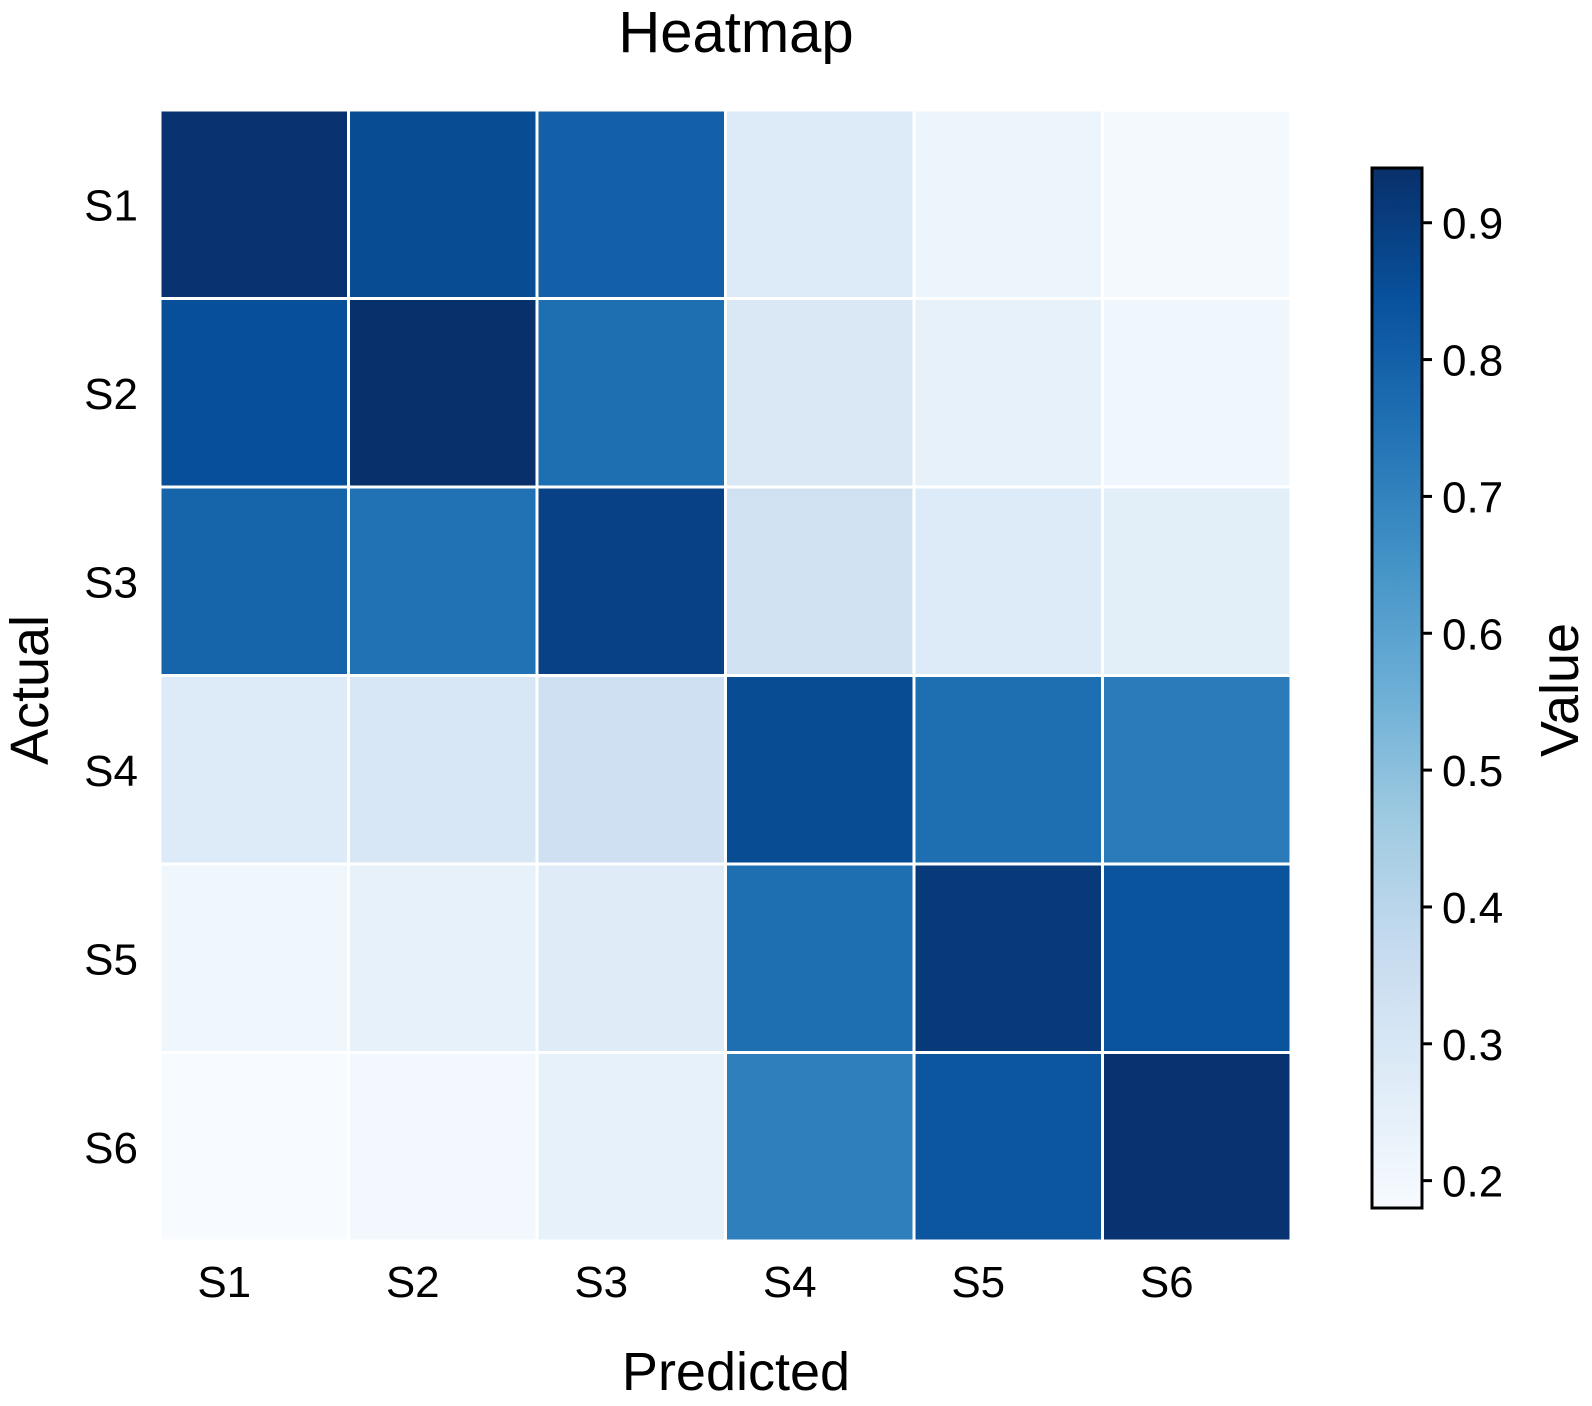 The image size is (1592, 1406). What do you see at coordinates (1462, 703) in the screenshot?
I see `colorbar-ticks: 0.2 0.3 0.4 0.5 0.6 0.7 0.8 0.9` at bounding box center [1462, 703].